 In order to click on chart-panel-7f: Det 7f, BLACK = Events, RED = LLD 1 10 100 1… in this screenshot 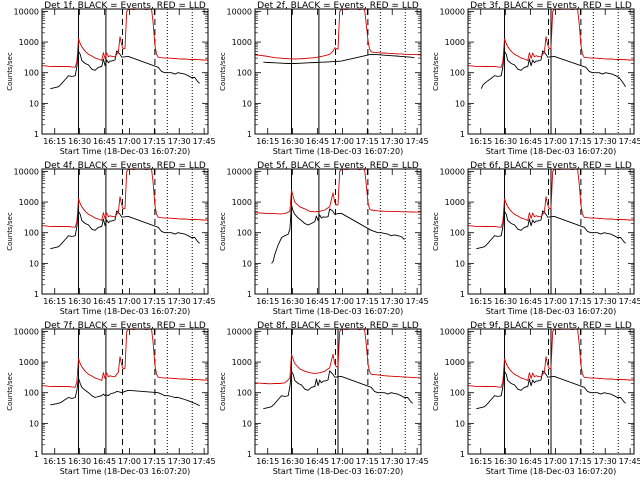, I will do `click(111, 398)`.